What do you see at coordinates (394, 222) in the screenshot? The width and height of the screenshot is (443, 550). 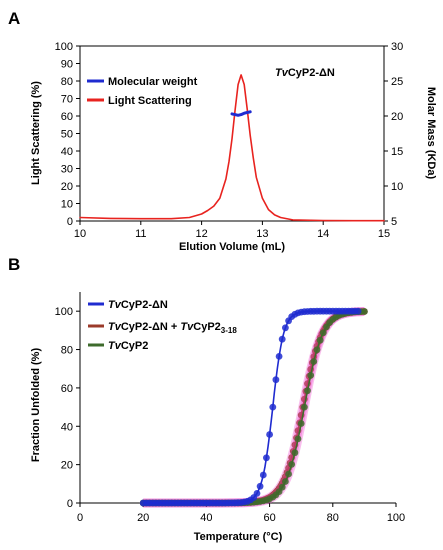 I see `a-y2-tick-label: 5` at bounding box center [394, 222].